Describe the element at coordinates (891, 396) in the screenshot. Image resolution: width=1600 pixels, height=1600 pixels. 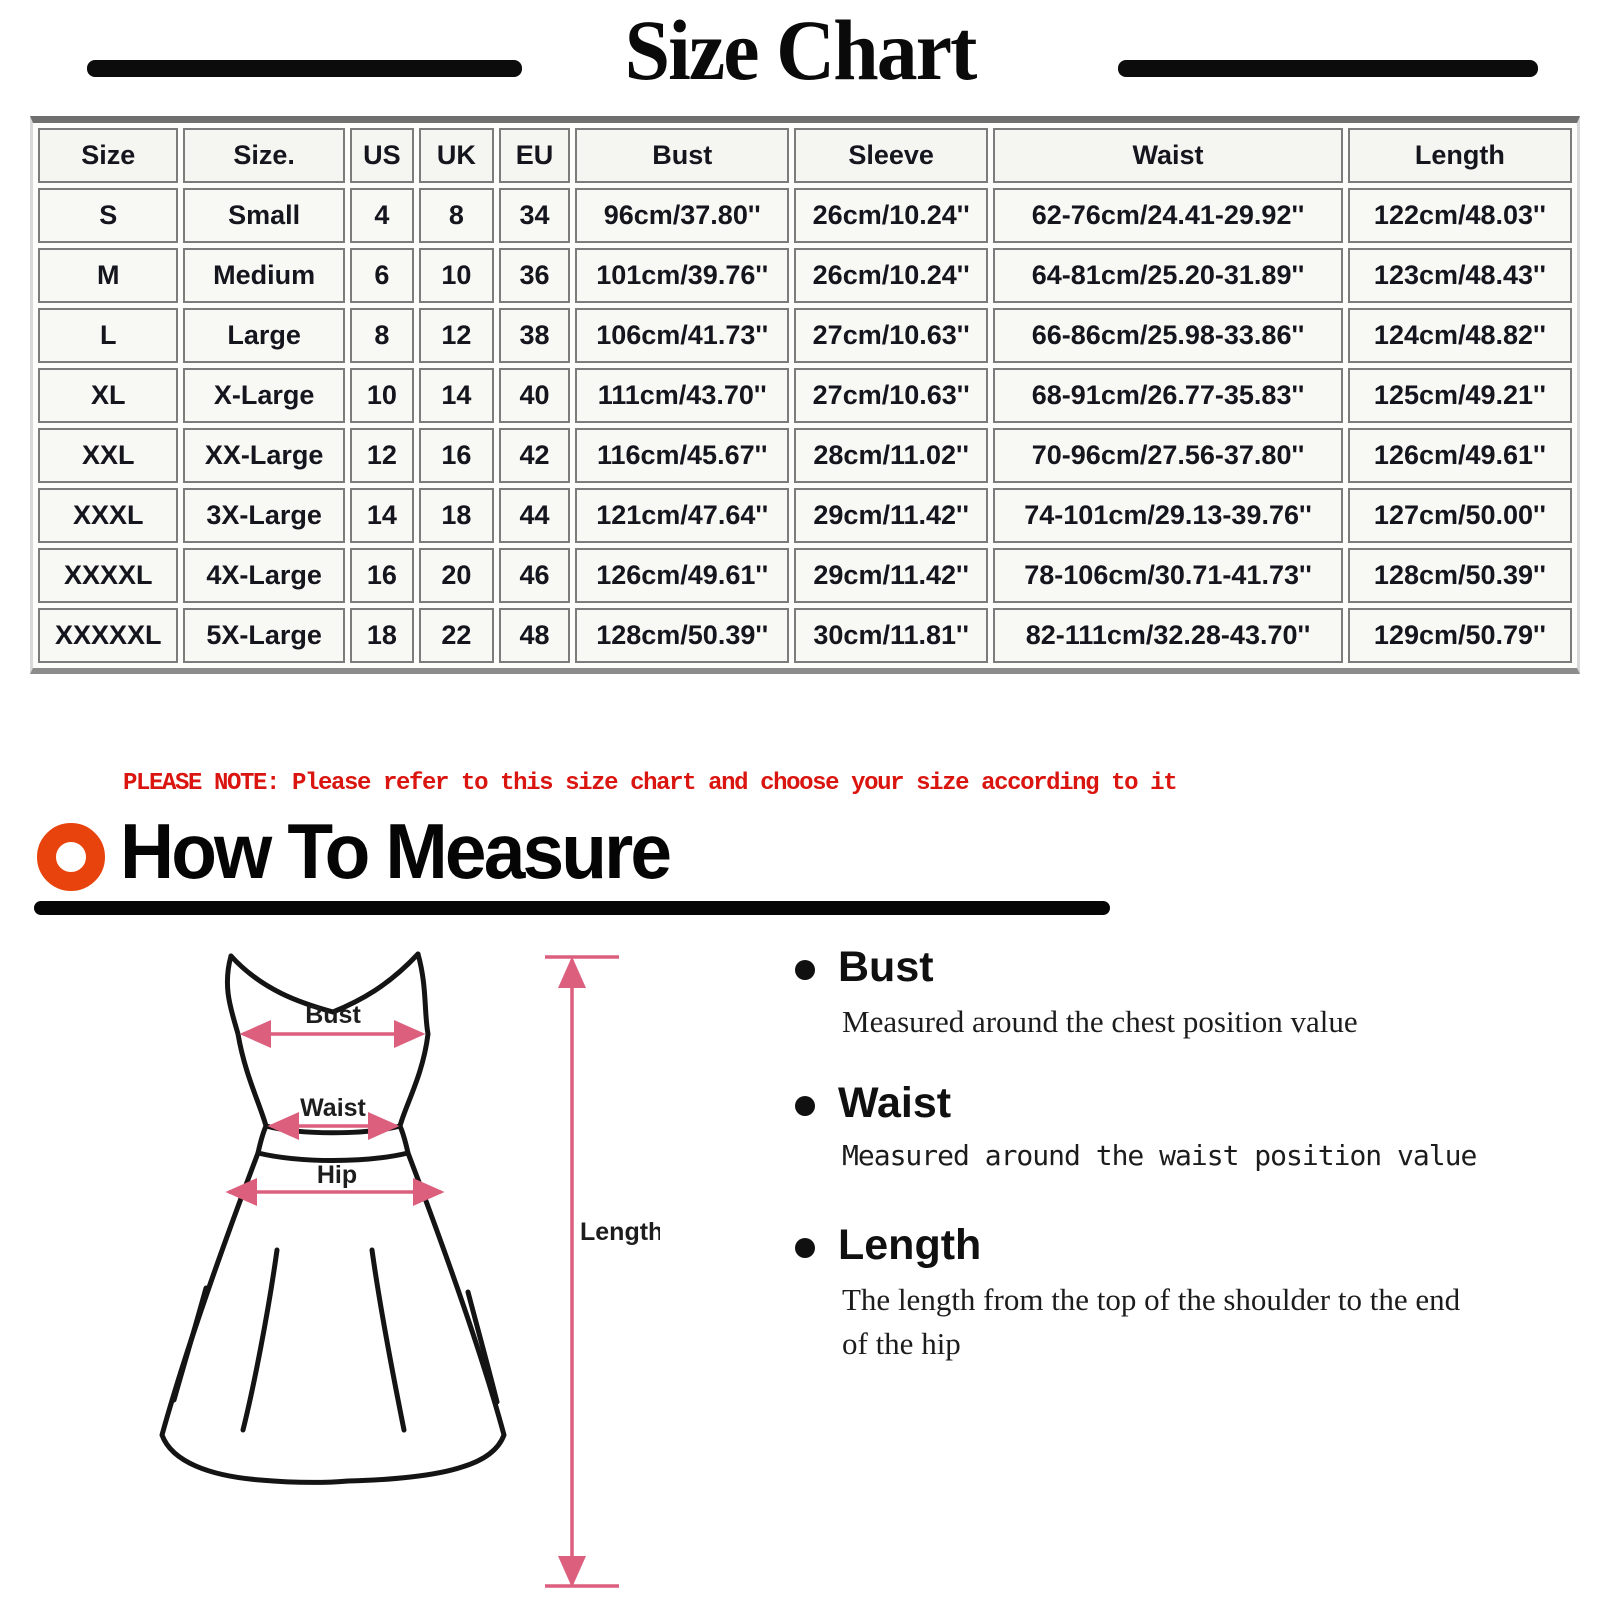
I see `table-cell: 27cm/10.63''` at that location.